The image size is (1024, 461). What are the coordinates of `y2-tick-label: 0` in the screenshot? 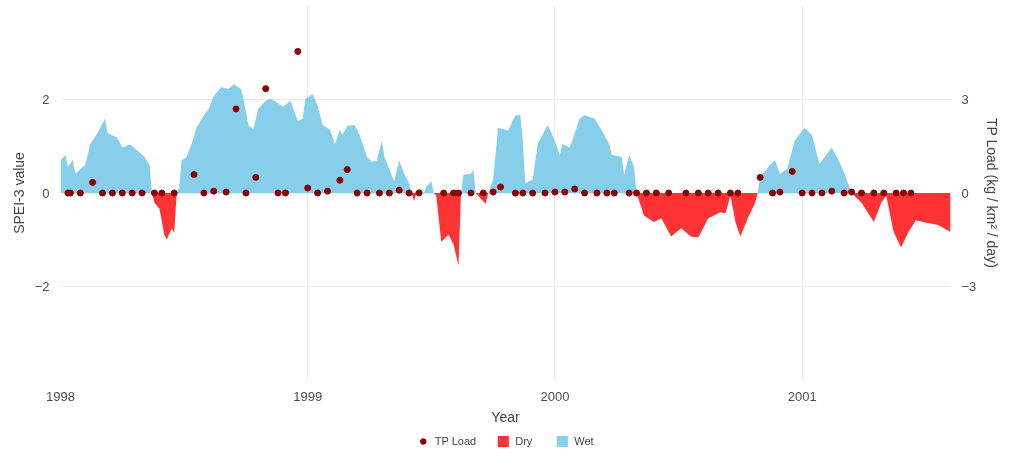 It's located at (965, 193).